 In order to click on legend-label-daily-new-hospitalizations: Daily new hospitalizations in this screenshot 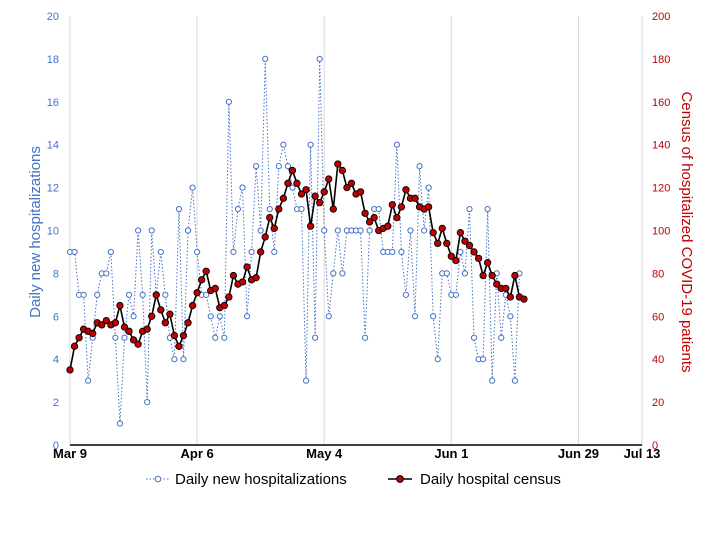, I will do `click(261, 479)`.